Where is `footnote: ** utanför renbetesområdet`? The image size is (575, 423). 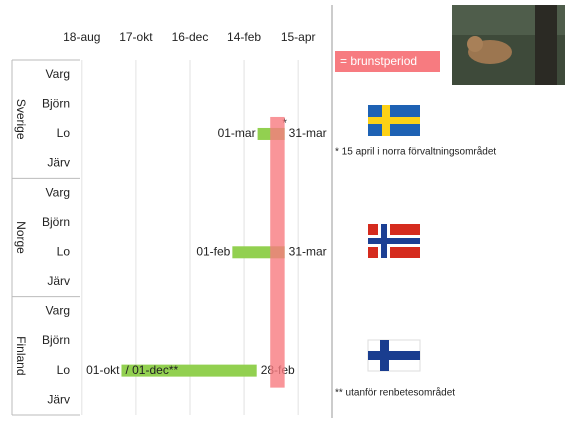
footnote: ** utanför renbetesområdet is located at coordinates (395, 393).